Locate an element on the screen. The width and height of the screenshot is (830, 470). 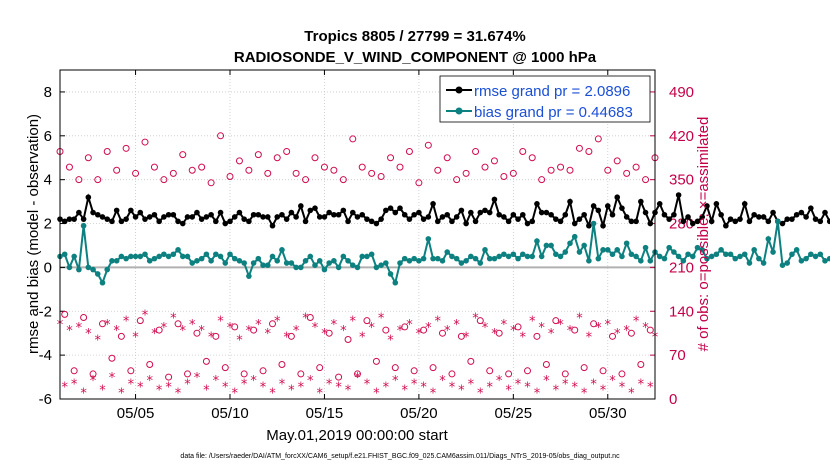
chart-title-line1: Tropics 8805 / 27799 = 31.674% is located at coordinates (414, 36).